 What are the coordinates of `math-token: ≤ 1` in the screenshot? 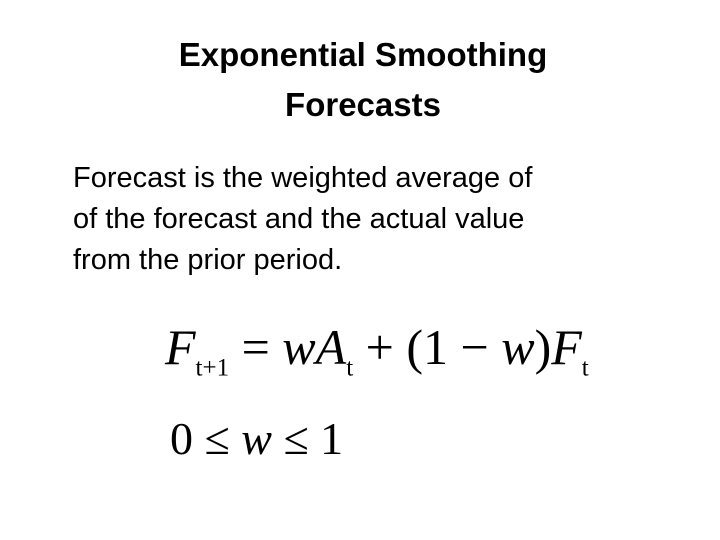 It's located at (307, 438).